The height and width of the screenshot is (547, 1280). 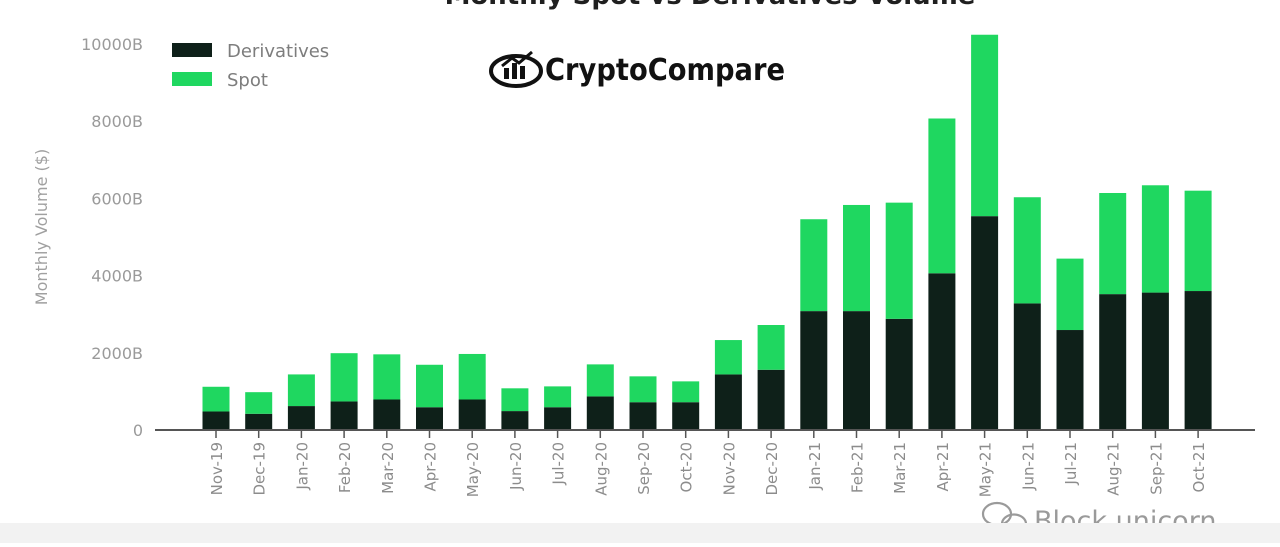 What do you see at coordinates (815, 466) in the screenshot?
I see `x-tick-label: Jan-21` at bounding box center [815, 466].